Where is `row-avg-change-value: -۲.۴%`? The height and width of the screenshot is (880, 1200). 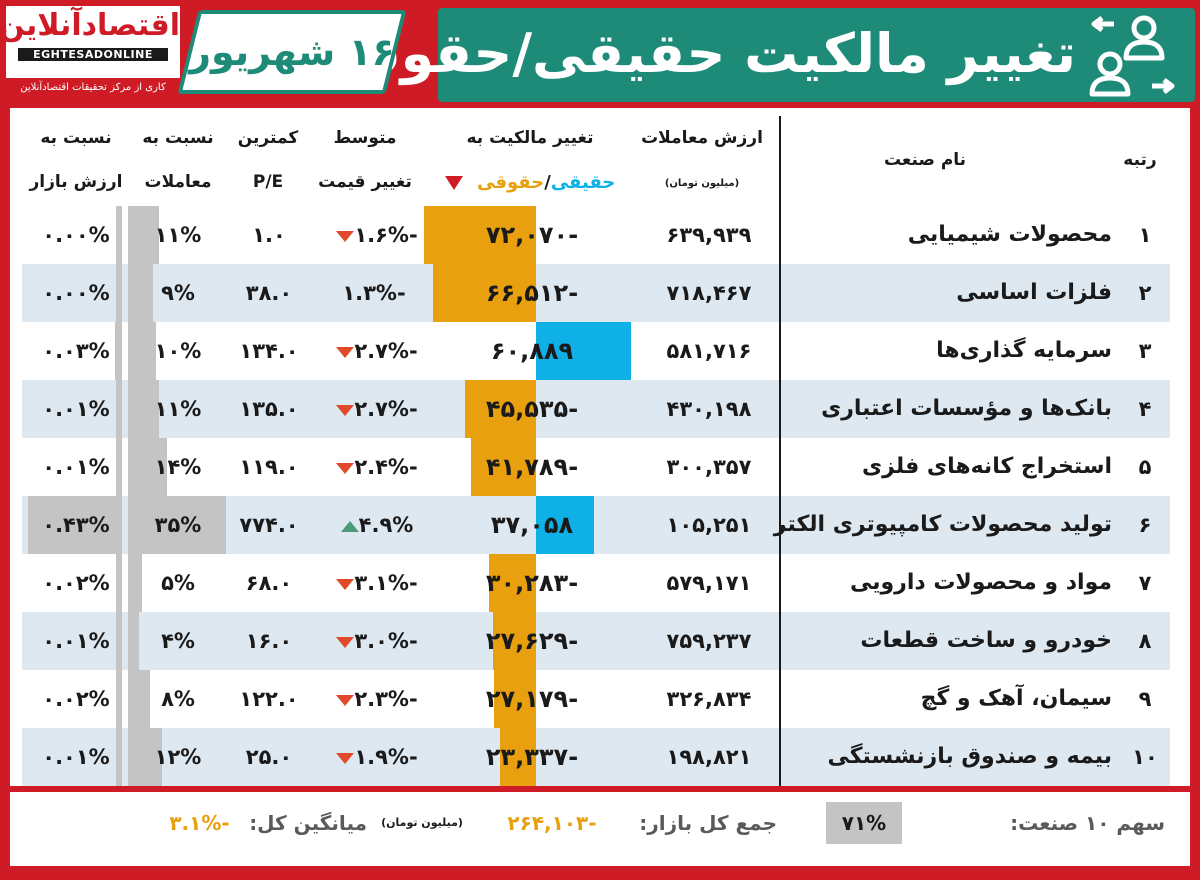 row-avg-change-value: -۲.۴% is located at coordinates (386, 467).